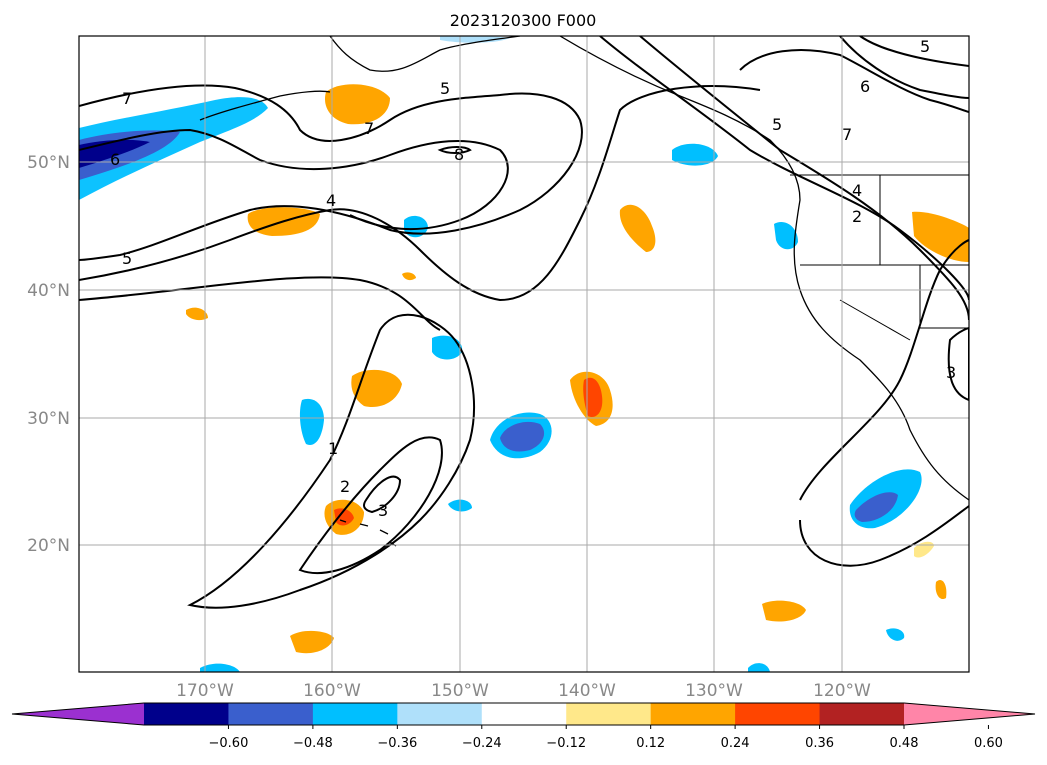 The width and height of the screenshot is (1047, 765). Describe the element at coordinates (637, 228) in the screenshot. I see `shade-orange-140w-45n` at that location.